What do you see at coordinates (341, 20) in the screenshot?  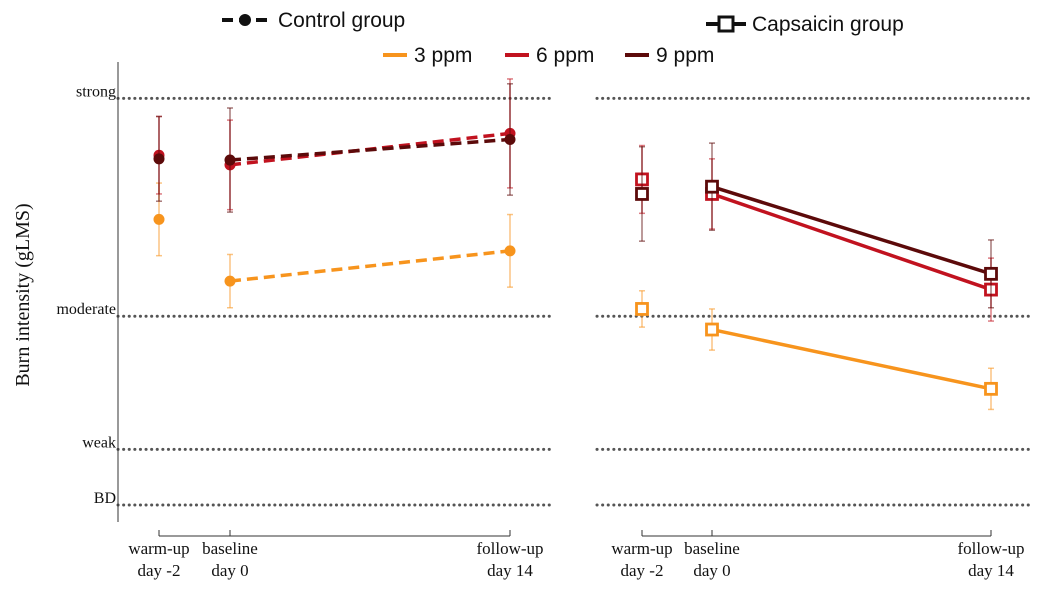 I see `legend-control-label: Control group` at bounding box center [341, 20].